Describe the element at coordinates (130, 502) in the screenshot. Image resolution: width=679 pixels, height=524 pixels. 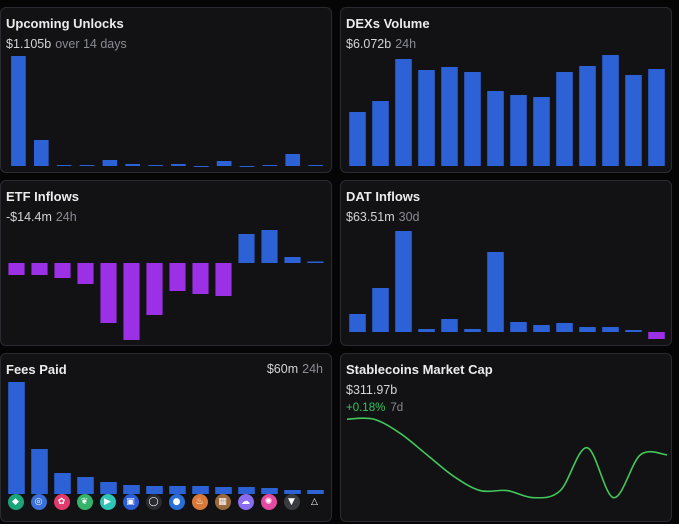
I see `shield-logo-icon: ▣` at that location.